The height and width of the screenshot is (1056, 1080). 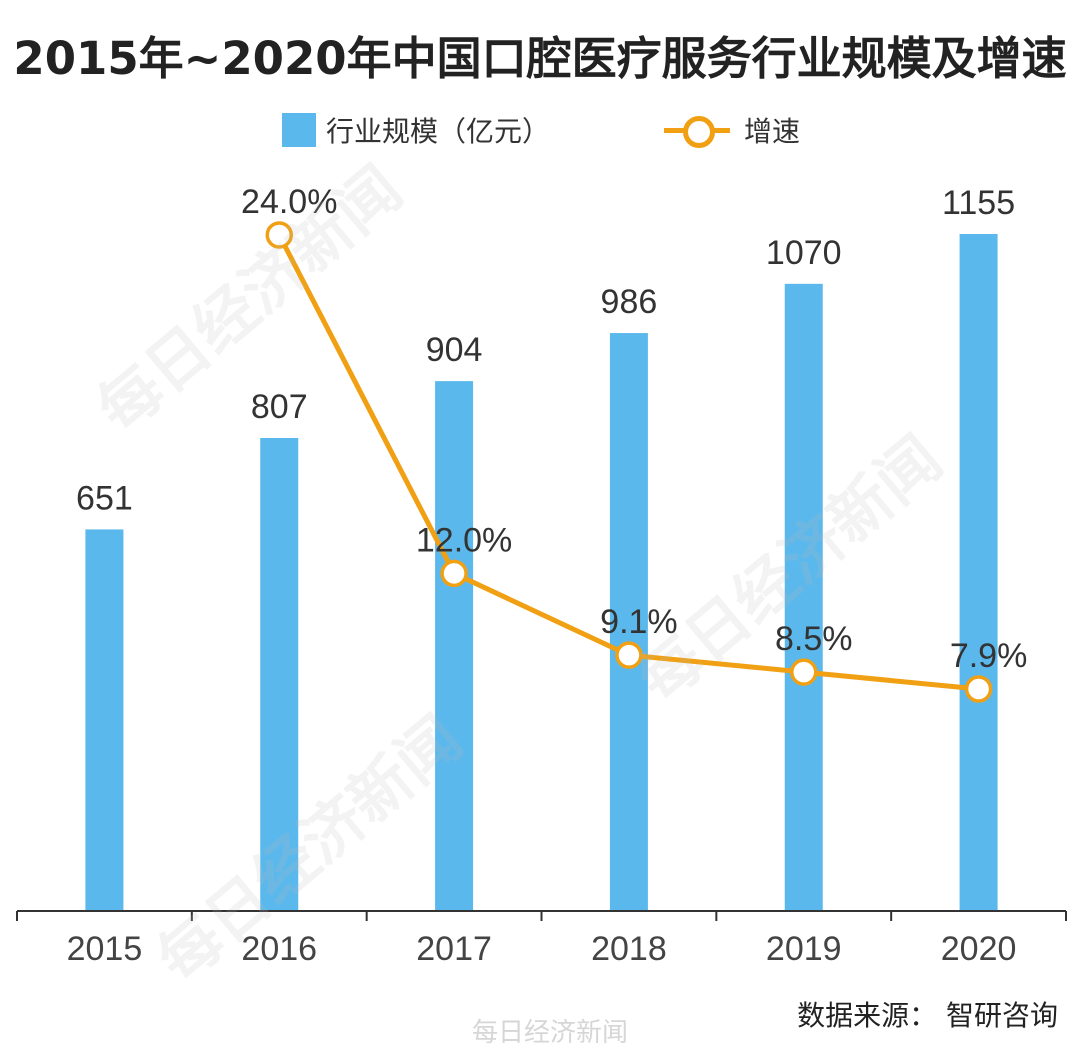 What do you see at coordinates (454, 949) in the screenshot?
I see `x-tick-label: 2017` at bounding box center [454, 949].